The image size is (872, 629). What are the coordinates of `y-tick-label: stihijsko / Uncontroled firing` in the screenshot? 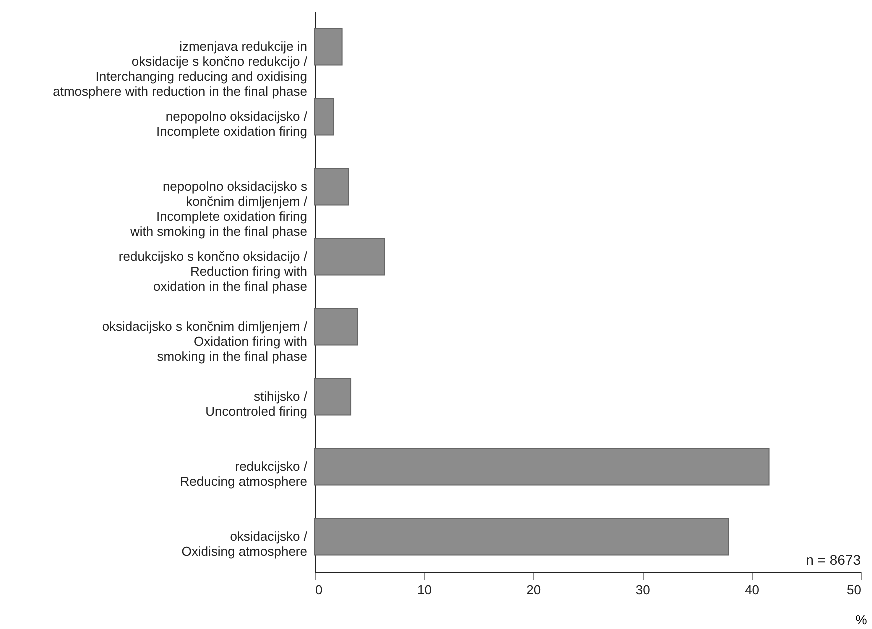 It's located at (257, 404).